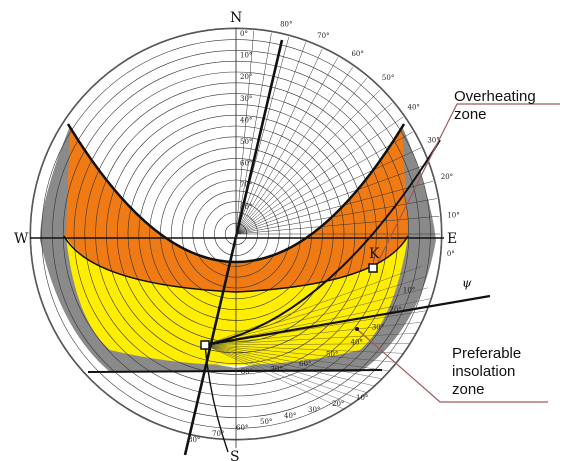 The width and height of the screenshot is (565, 461). What do you see at coordinates (373, 268) in the screenshot?
I see `point-k-marker` at bounding box center [373, 268].